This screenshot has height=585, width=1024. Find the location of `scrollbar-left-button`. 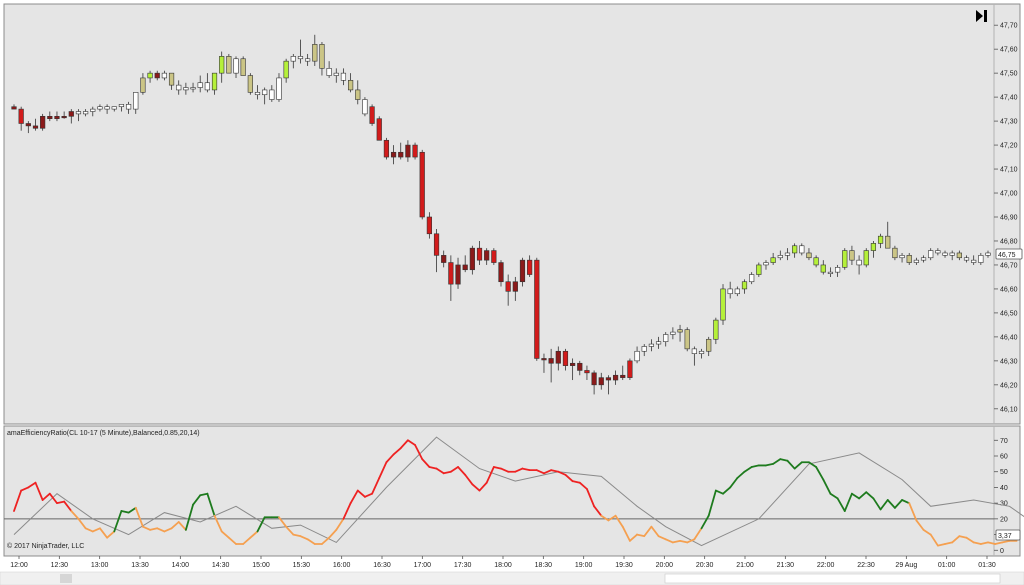

scrollbar-left-button is located at coordinates (66, 578).